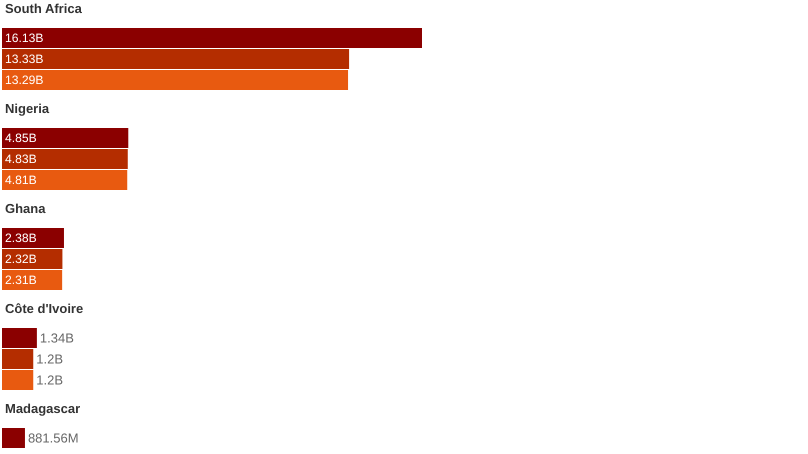 The image size is (808, 454). What do you see at coordinates (24, 59) in the screenshot?
I see `data-label: 13.33B` at bounding box center [24, 59].